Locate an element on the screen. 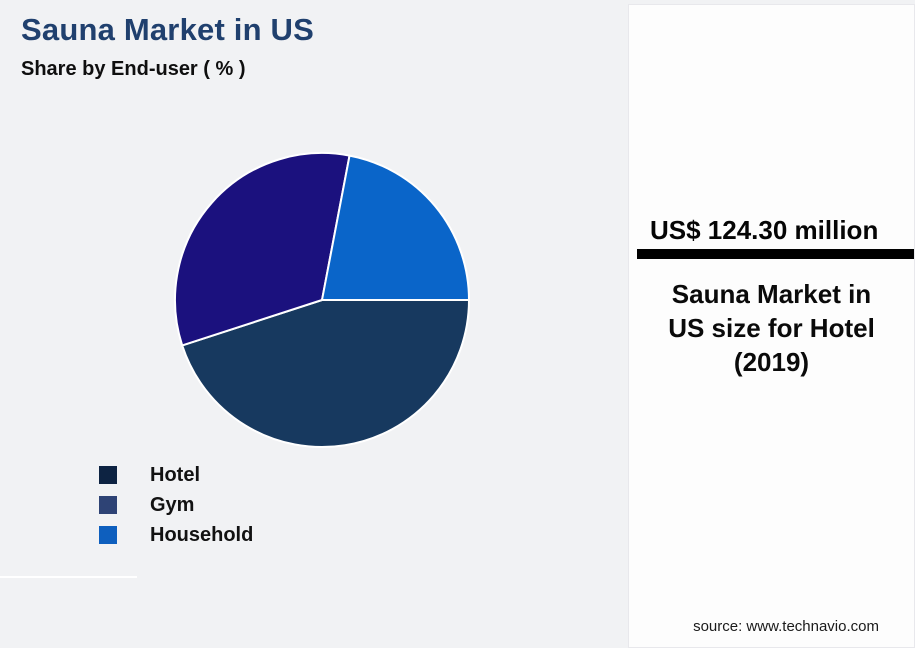  source-credit: source: www.technavio.com is located at coordinates (786, 626).